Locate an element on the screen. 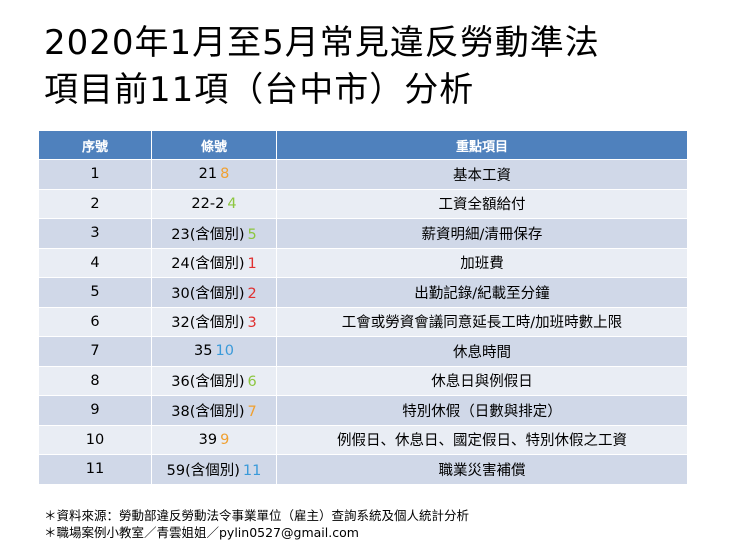  serial-cell: 1 is located at coordinates (95, 174).